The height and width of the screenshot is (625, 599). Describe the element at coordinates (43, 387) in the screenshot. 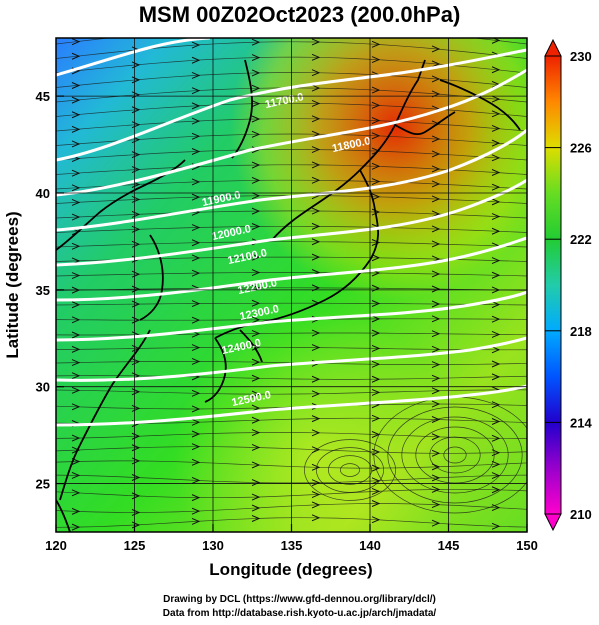

I see `y-tick-label: 30` at that location.